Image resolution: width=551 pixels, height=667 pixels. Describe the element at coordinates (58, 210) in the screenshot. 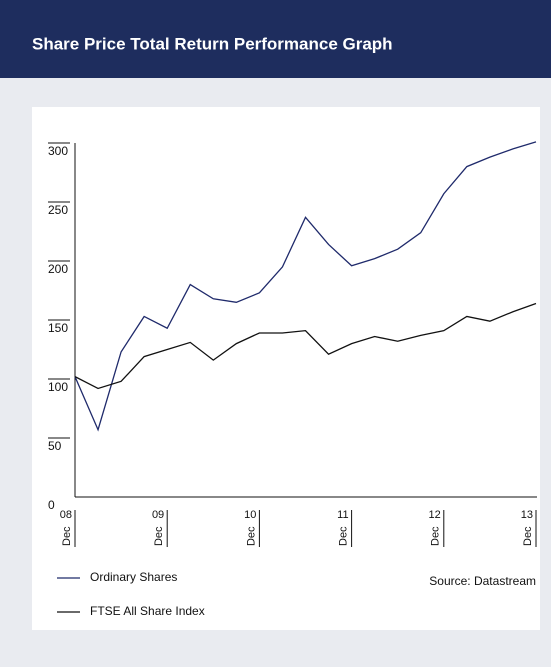

I see `y-tick-label: 250` at that location.